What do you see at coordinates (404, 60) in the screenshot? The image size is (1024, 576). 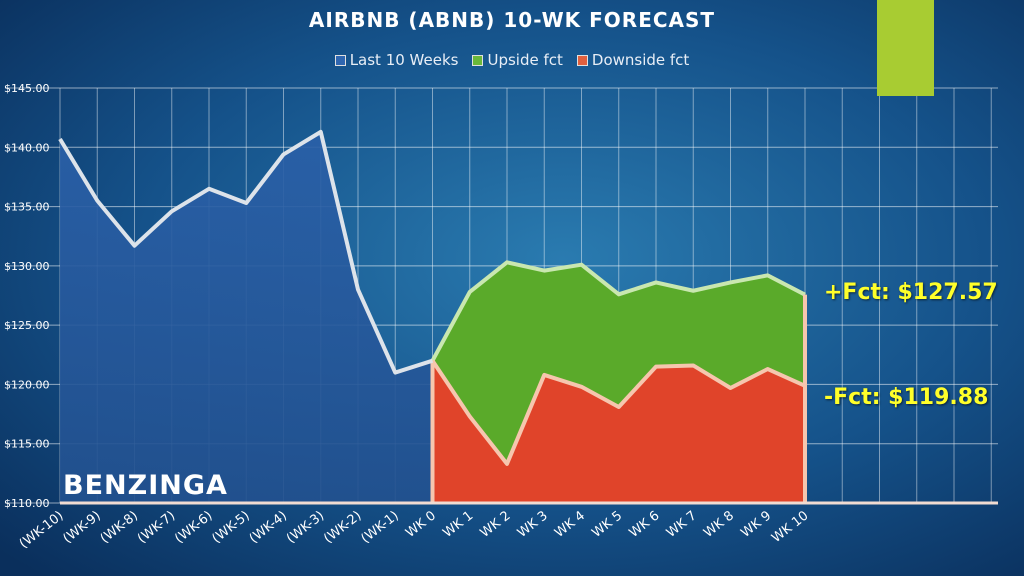 I see `legend-label-history: Last 10 Weeks` at bounding box center [404, 60].